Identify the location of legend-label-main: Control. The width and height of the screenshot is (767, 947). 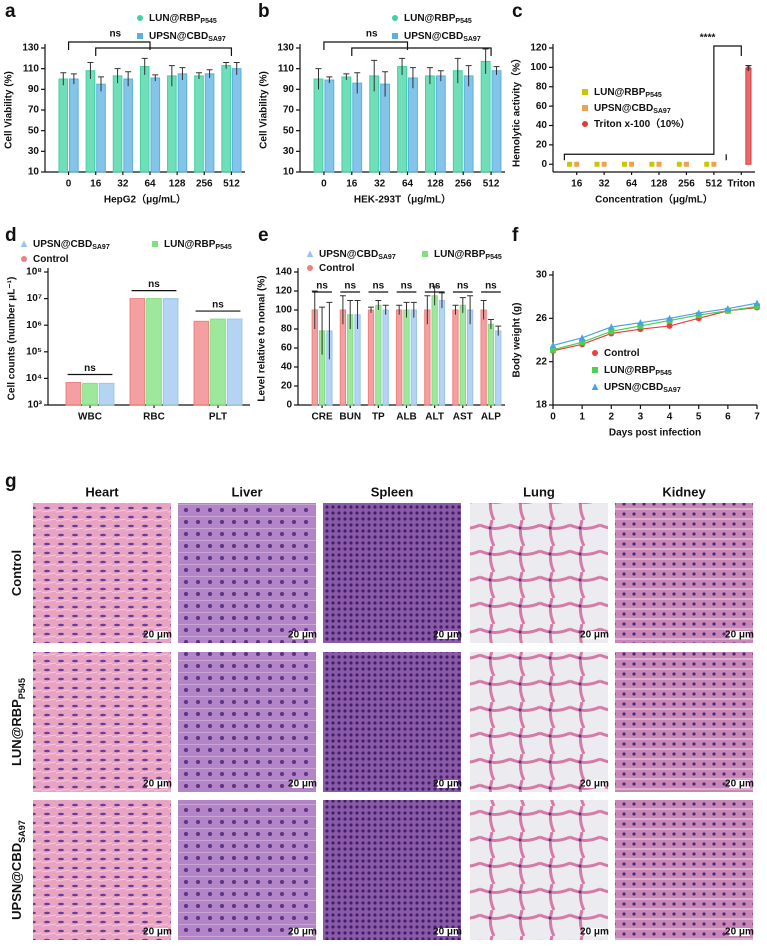
(337, 268).